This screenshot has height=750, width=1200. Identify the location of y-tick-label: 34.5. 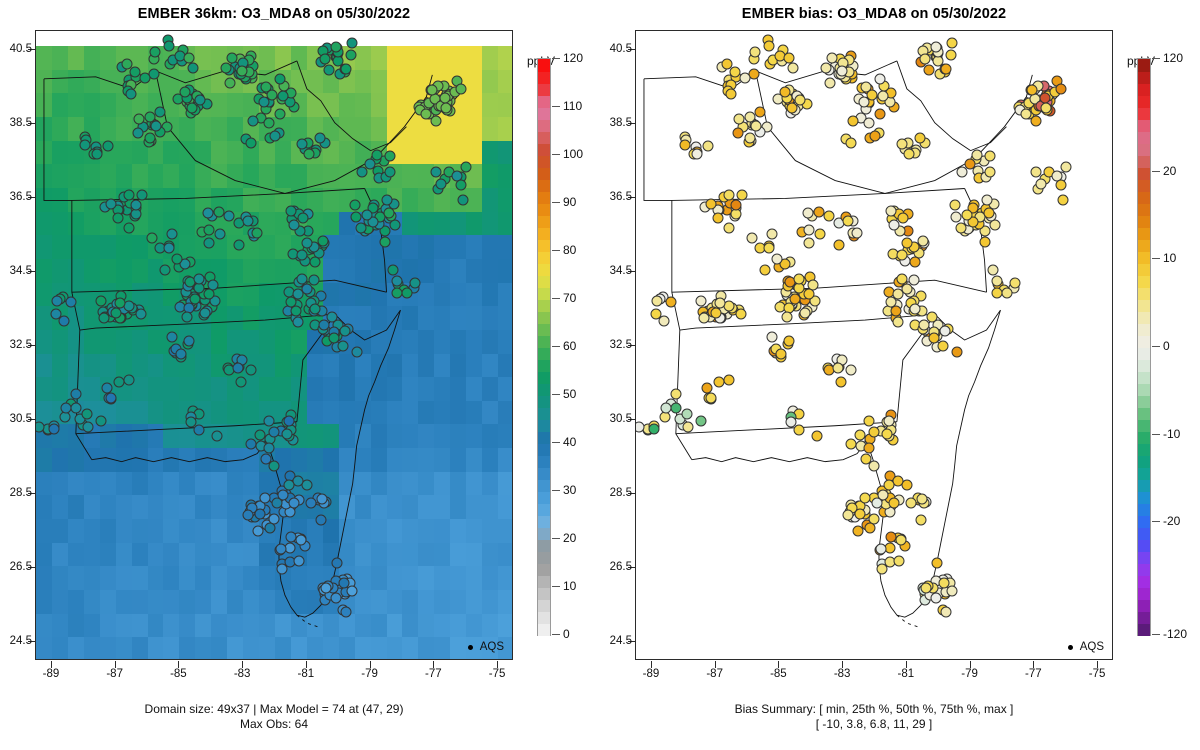
(620, 270).